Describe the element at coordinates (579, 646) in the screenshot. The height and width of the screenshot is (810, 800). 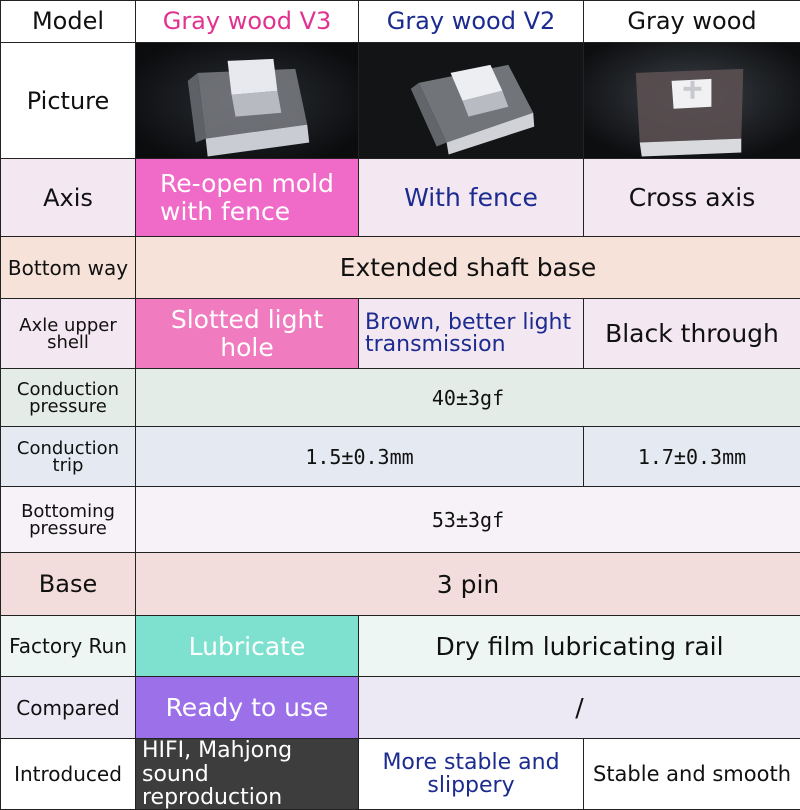
I see `factory-run-v2-gray-wood: Dry film lubricating rail` at that location.